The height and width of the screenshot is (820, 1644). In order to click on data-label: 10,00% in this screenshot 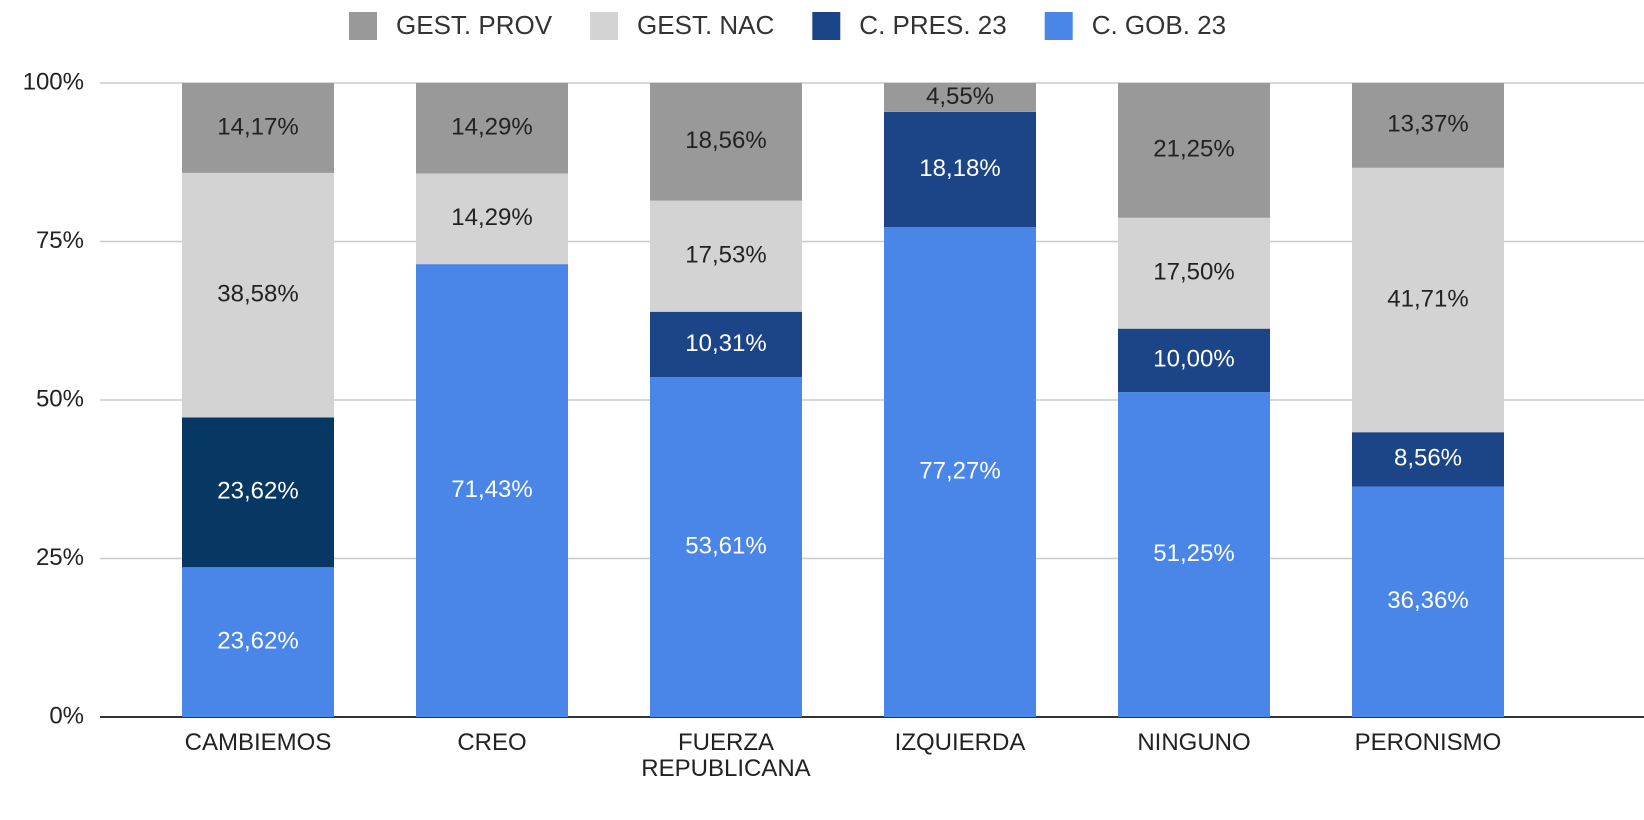, I will do `click(1193, 359)`.